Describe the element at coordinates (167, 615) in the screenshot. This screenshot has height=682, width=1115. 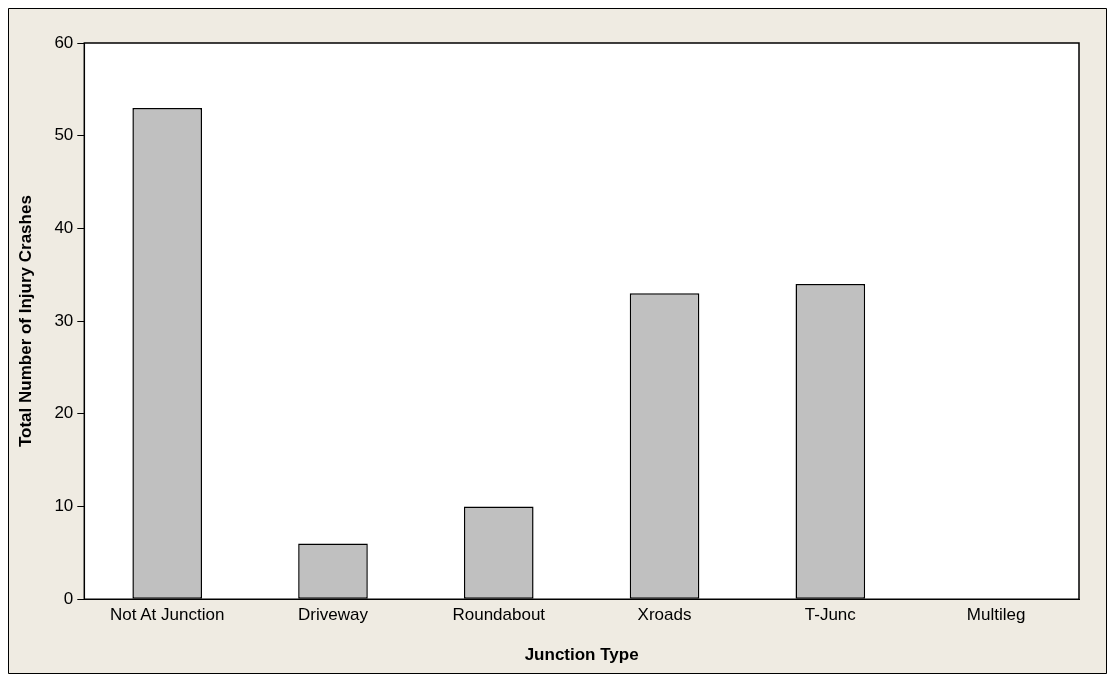
I see `x-tick-label: Not At Junction` at that location.